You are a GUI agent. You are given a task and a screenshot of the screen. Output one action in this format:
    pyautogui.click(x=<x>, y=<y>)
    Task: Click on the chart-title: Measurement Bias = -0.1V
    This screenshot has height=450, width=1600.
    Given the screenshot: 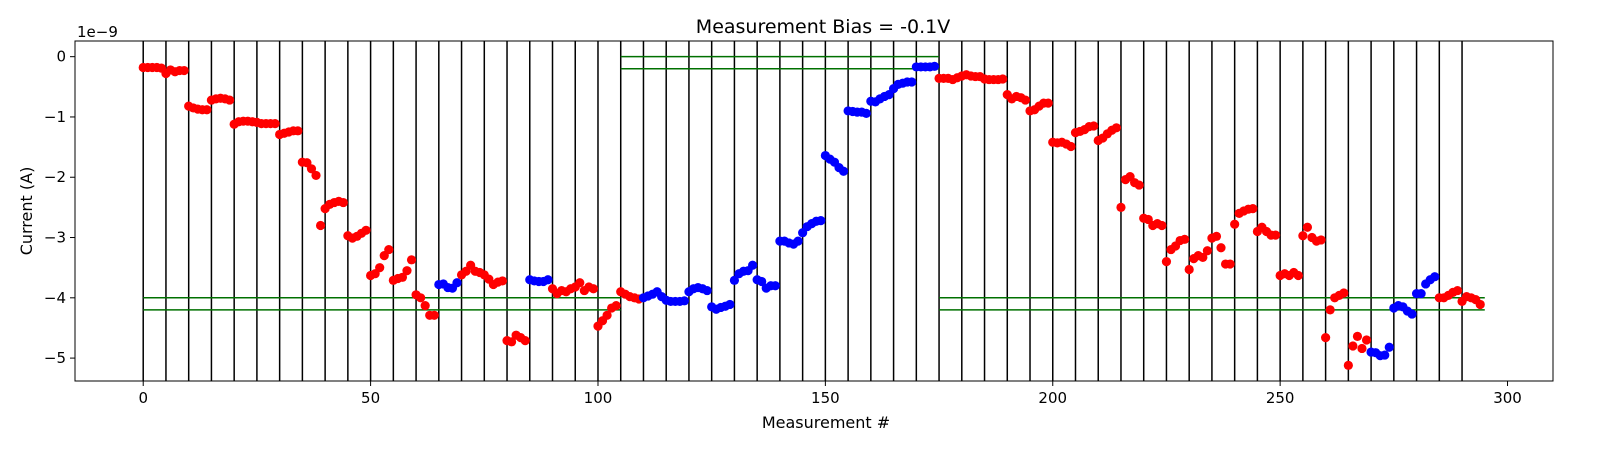 What is the action you would take?
    pyautogui.click(x=823, y=27)
    